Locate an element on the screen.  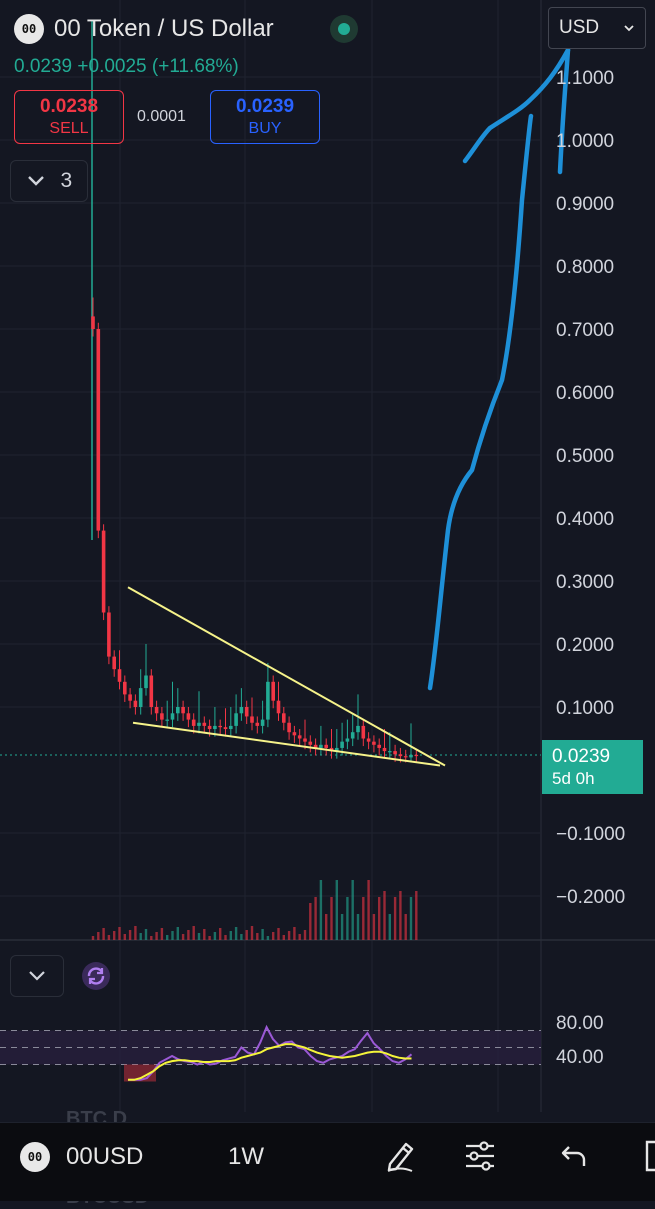
rsi-line is located at coordinates (270, 1052).